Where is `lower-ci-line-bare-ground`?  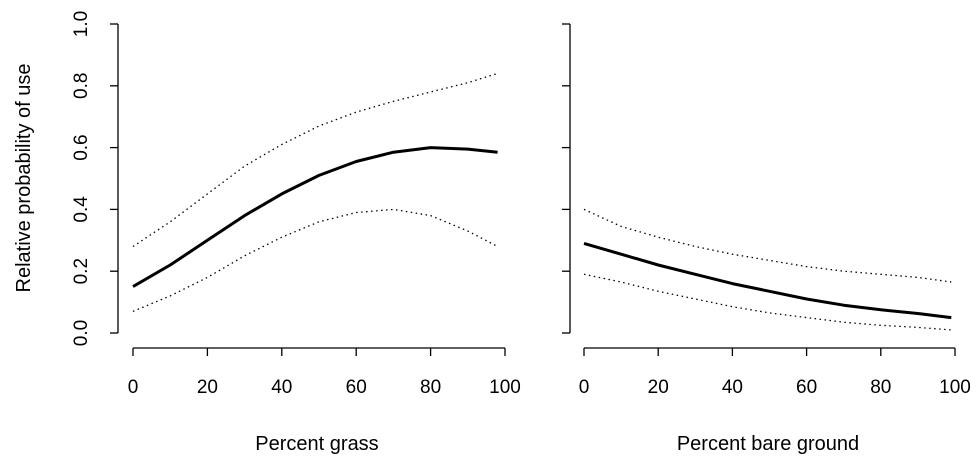
lower-ci-line-bare-ground is located at coordinates (767, 302).